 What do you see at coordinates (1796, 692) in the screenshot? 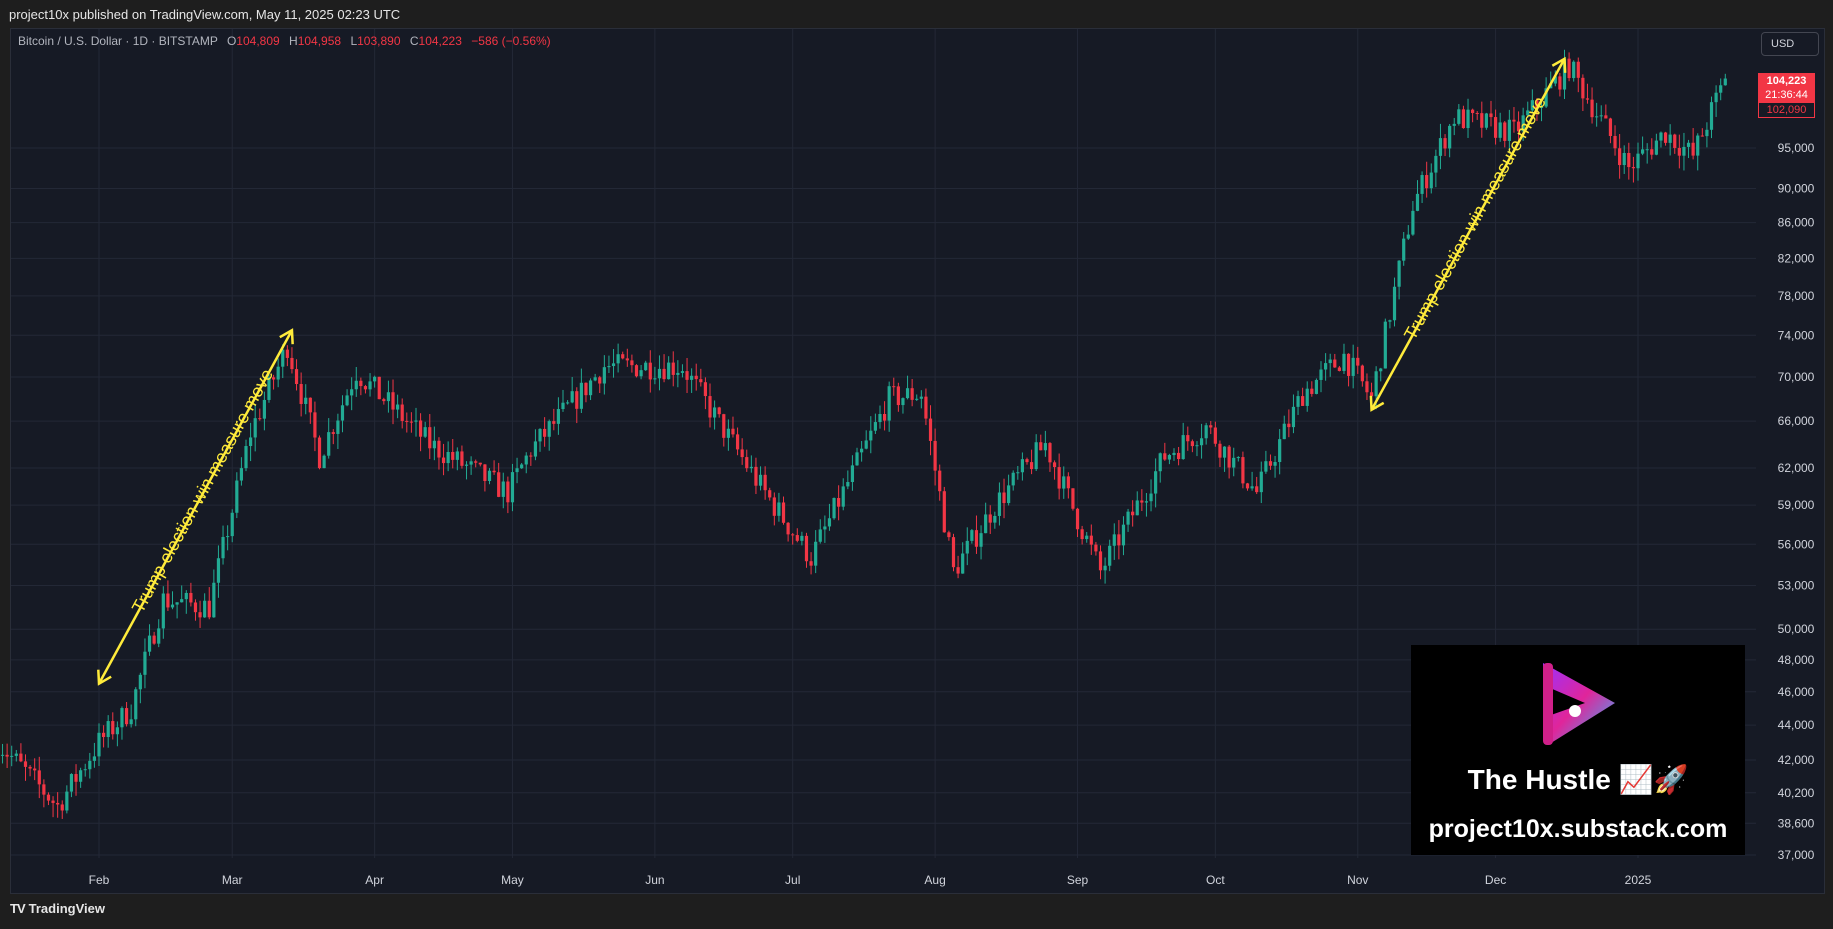
I see `y-tick-label: 46,000` at bounding box center [1796, 692].